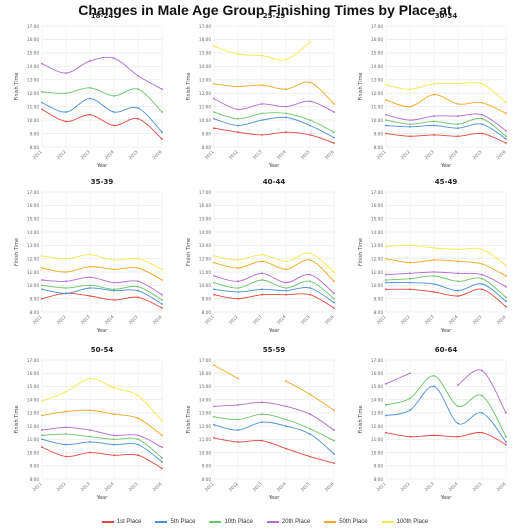 The width and height of the screenshot is (530, 530). What do you see at coordinates (205, 285) in the screenshot?
I see `y-tick-label: 10:00` at bounding box center [205, 285].